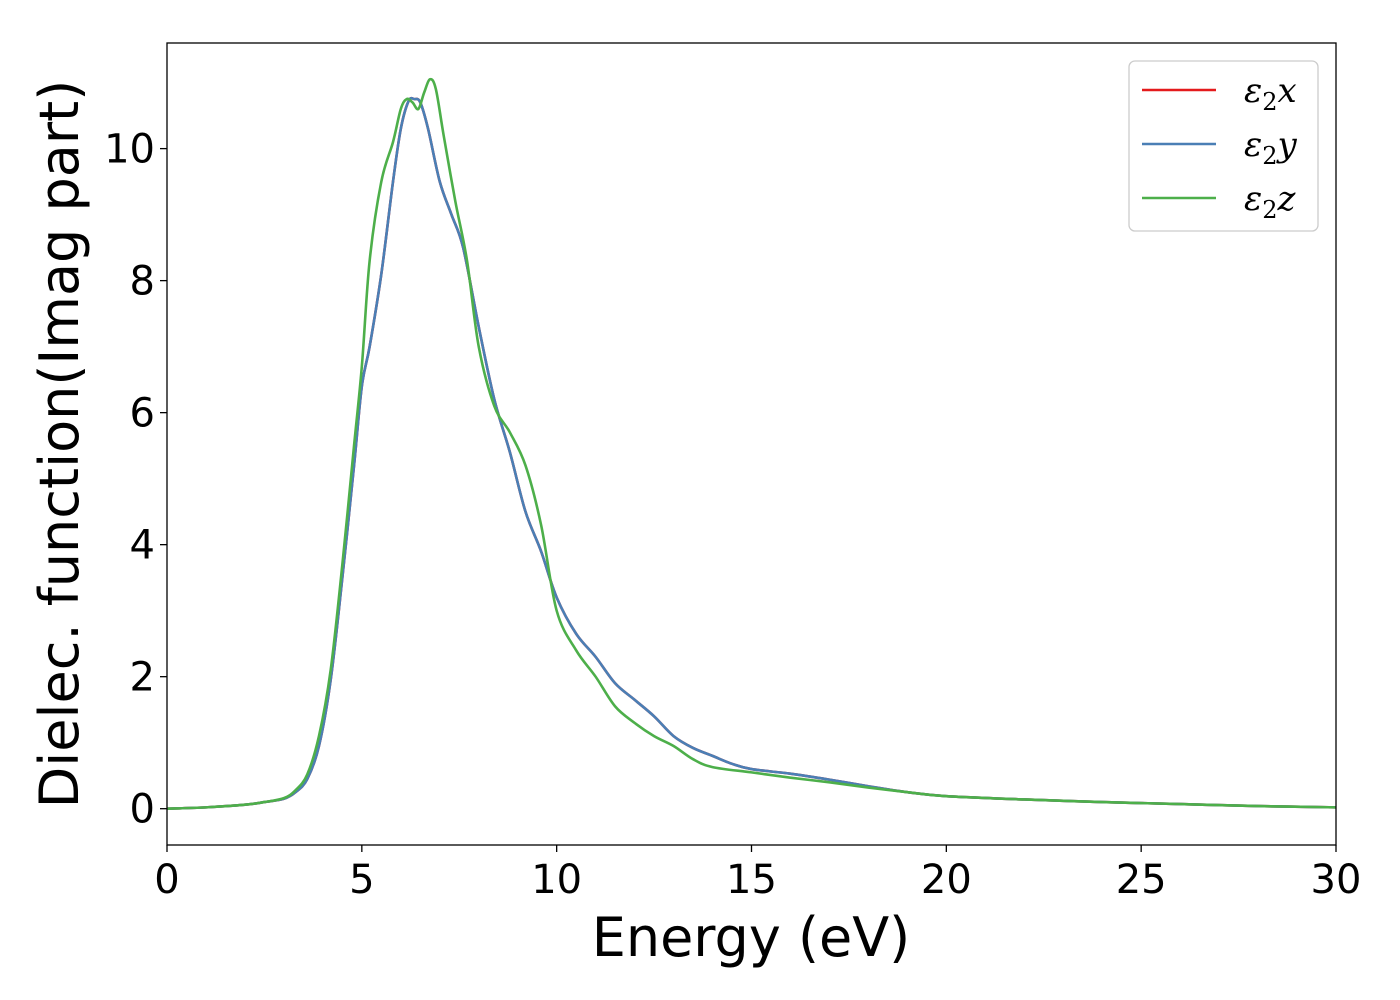  What do you see at coordinates (361, 880) in the screenshot?
I see `x-tick-label: 5` at bounding box center [361, 880].